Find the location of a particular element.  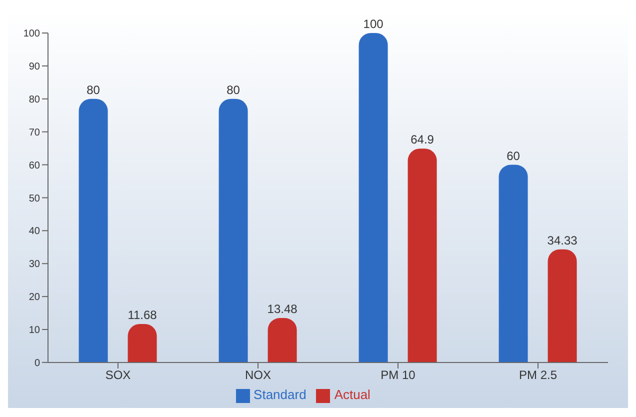

data-label: 64.9 is located at coordinates (422, 139).